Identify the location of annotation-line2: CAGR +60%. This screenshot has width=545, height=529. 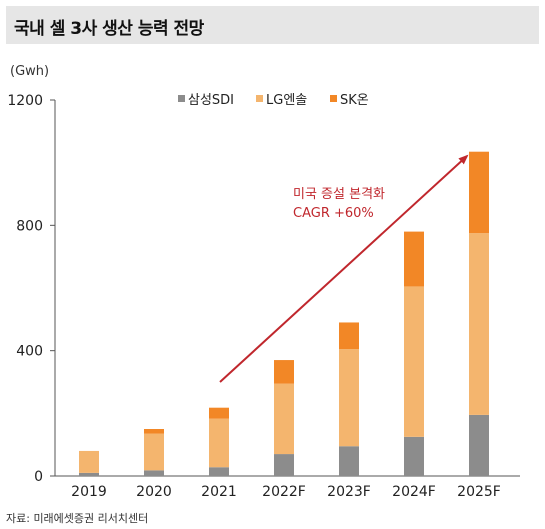
(333, 213).